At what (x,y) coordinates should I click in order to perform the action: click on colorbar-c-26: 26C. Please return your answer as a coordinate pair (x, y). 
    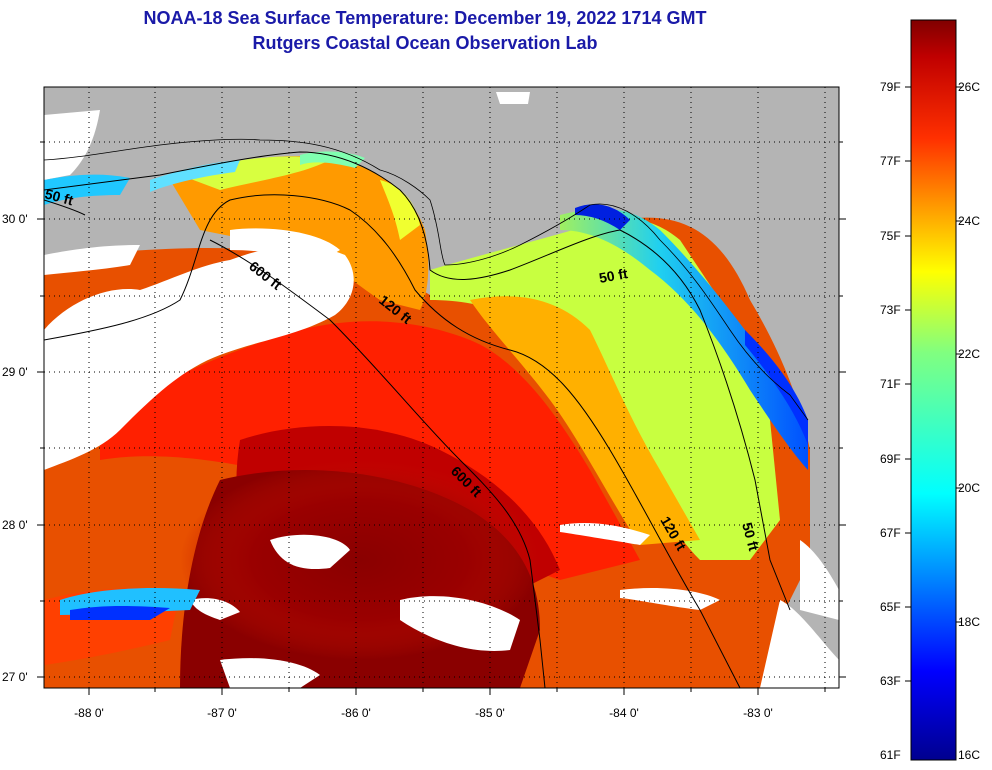
    Looking at the image, I should click on (969, 87).